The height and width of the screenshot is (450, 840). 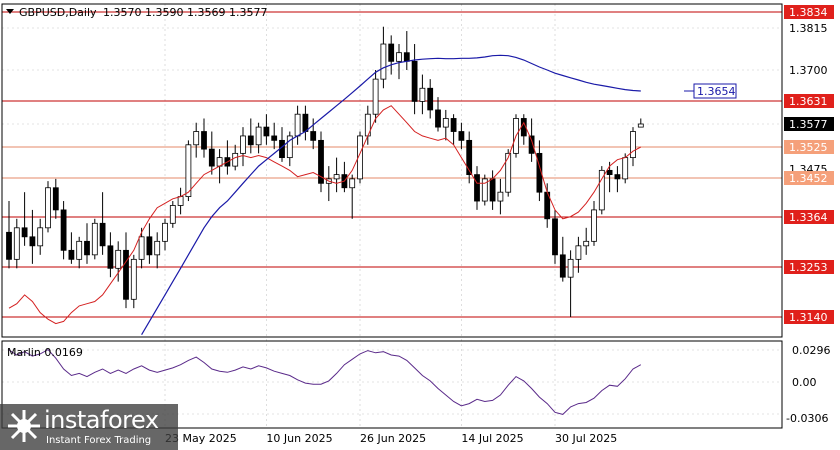 I want to click on current-price-bg, so click(x=809, y=124).